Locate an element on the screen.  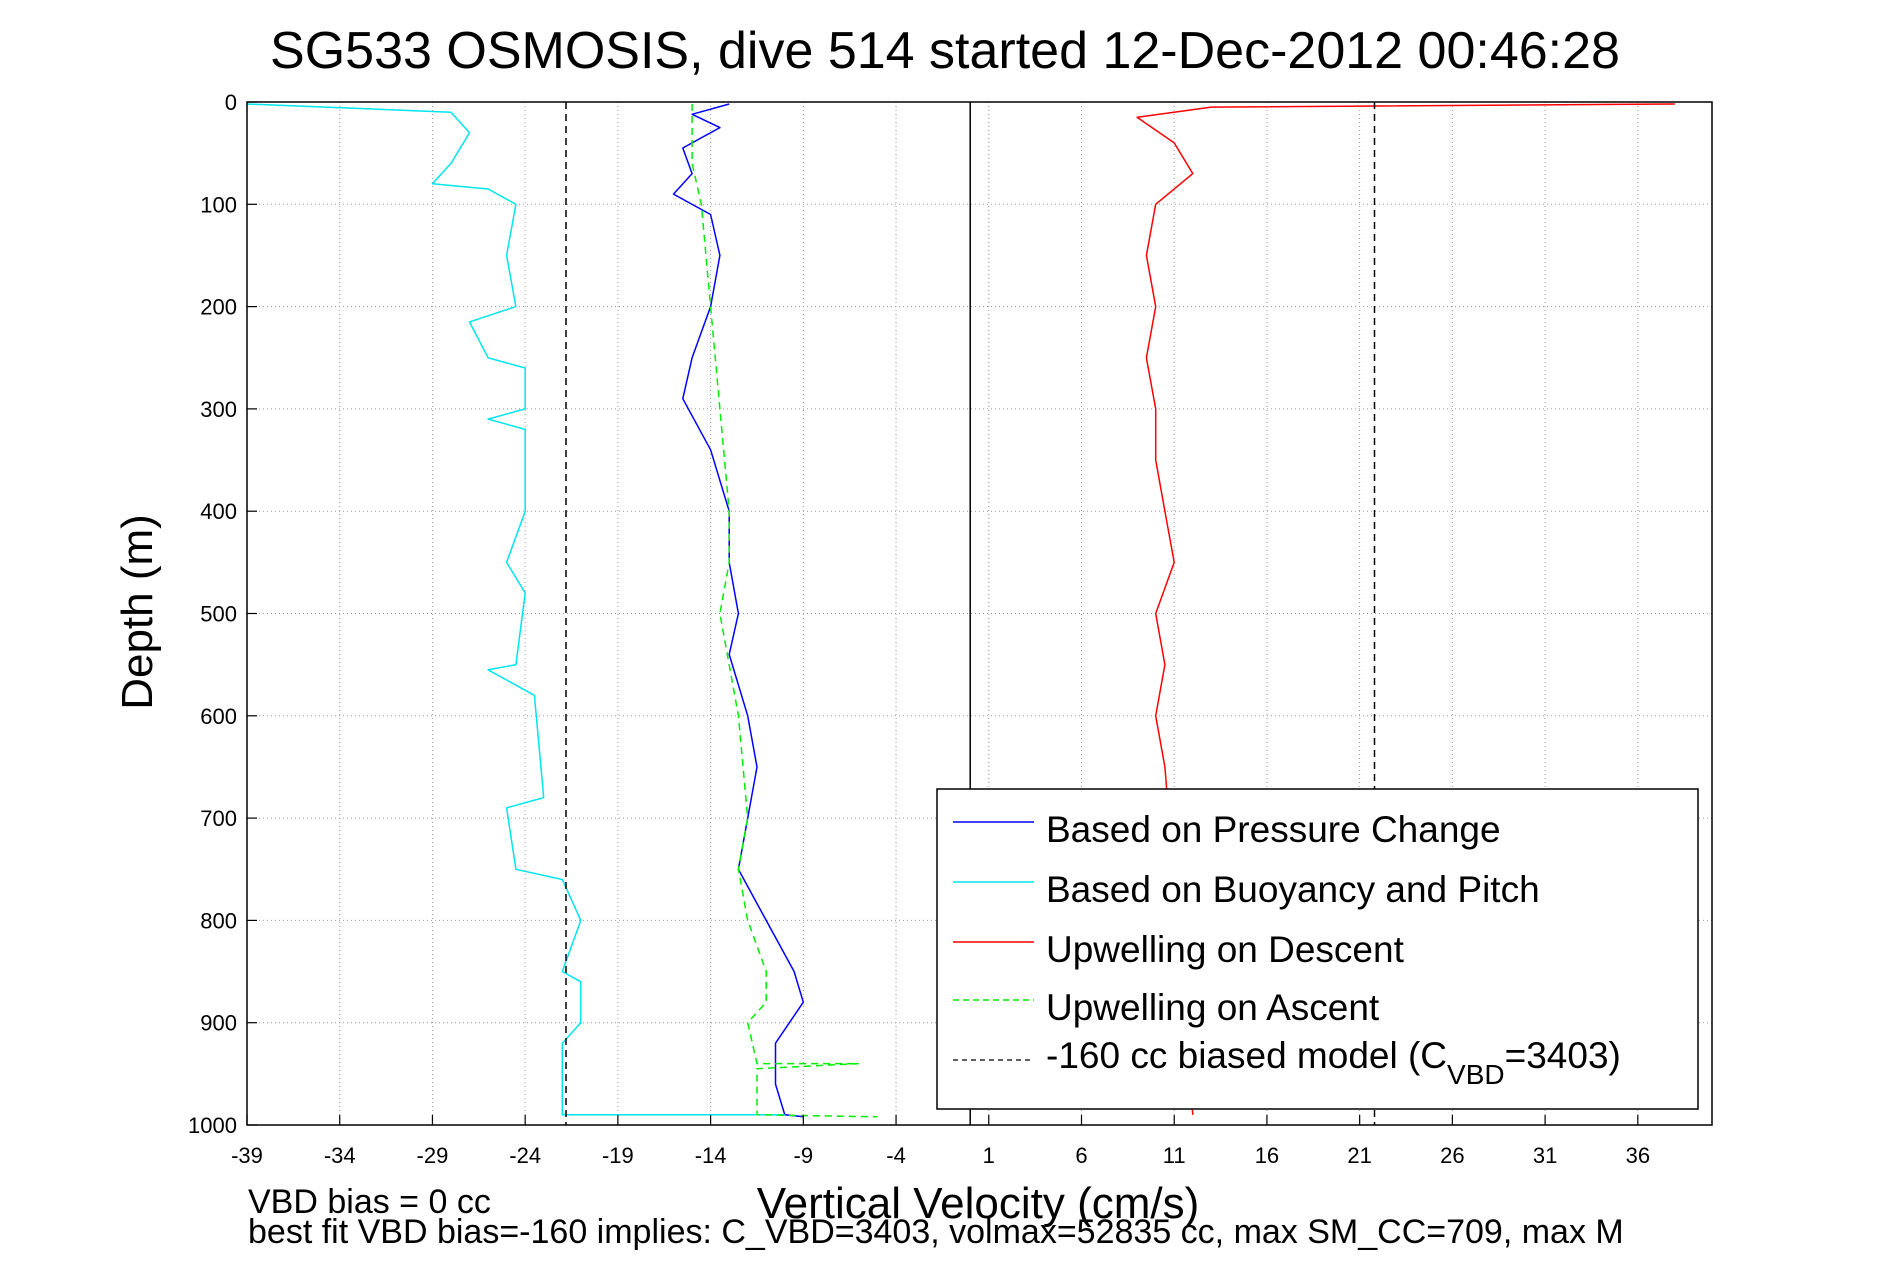
legend-label-biased-model: -160 cc biased model (CVBD=3403) is located at coordinates (1333, 1062).